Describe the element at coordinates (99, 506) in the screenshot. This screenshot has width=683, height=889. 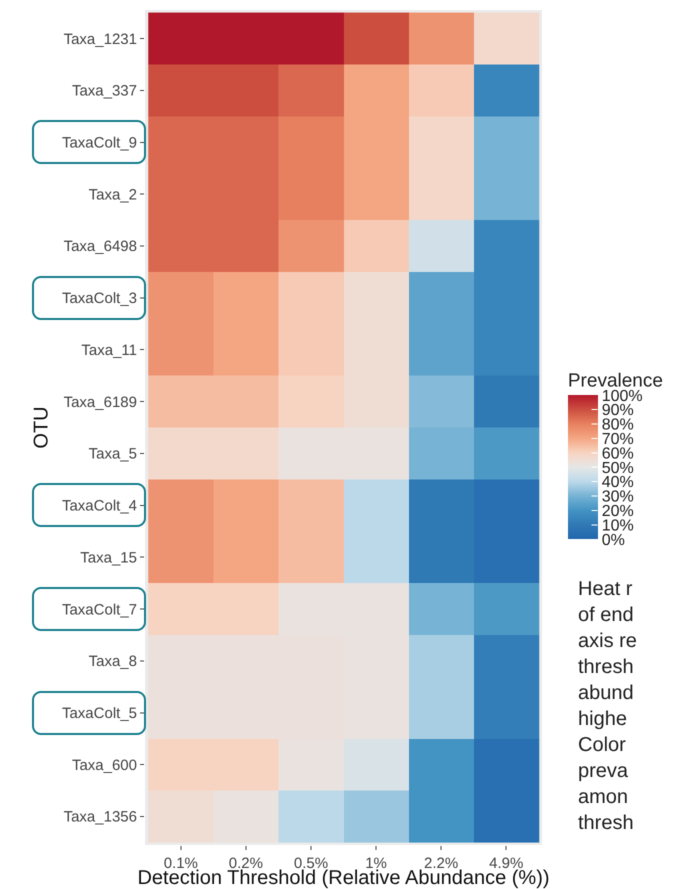
I see `y-tick-label: TaxaColt_4` at that location.